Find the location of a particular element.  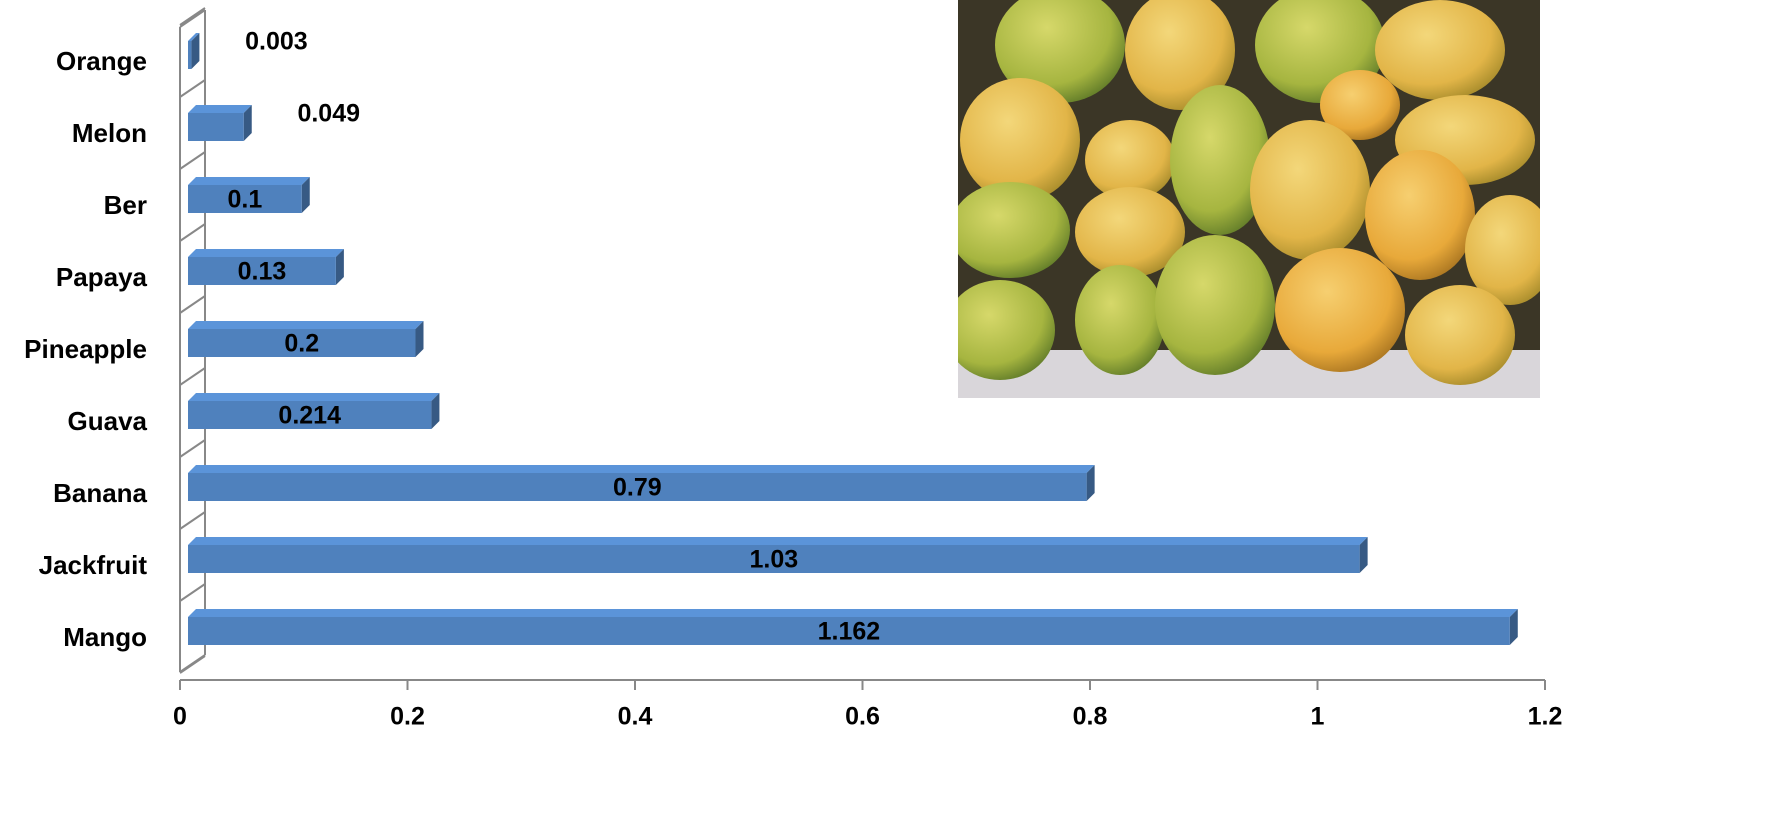

data-label: 1.03 is located at coordinates (773, 560).